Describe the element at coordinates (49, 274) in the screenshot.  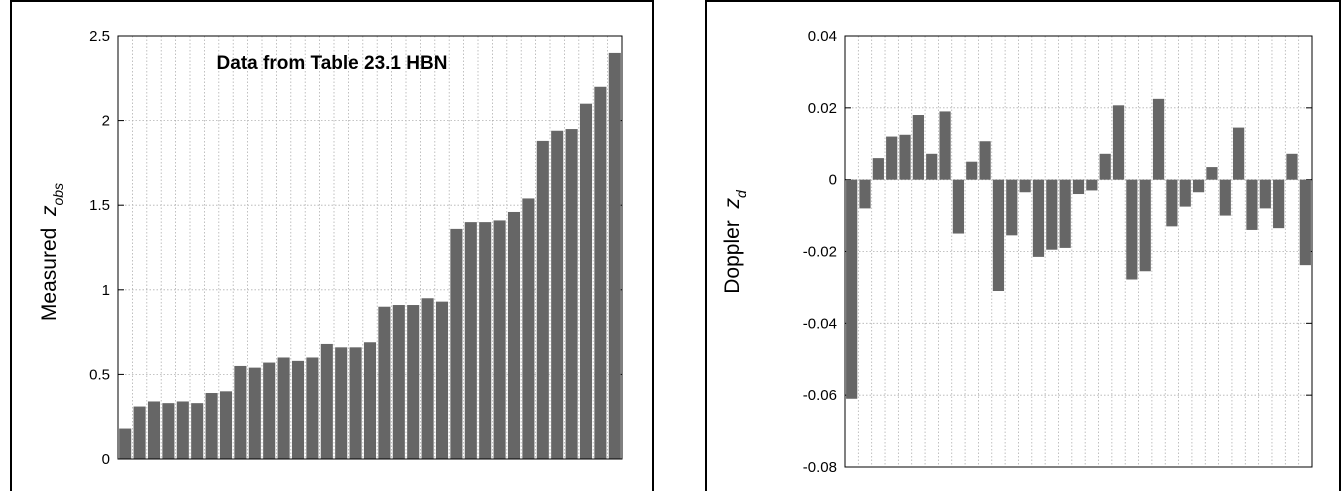
I see `y-axis-label-text: Measured` at that location.